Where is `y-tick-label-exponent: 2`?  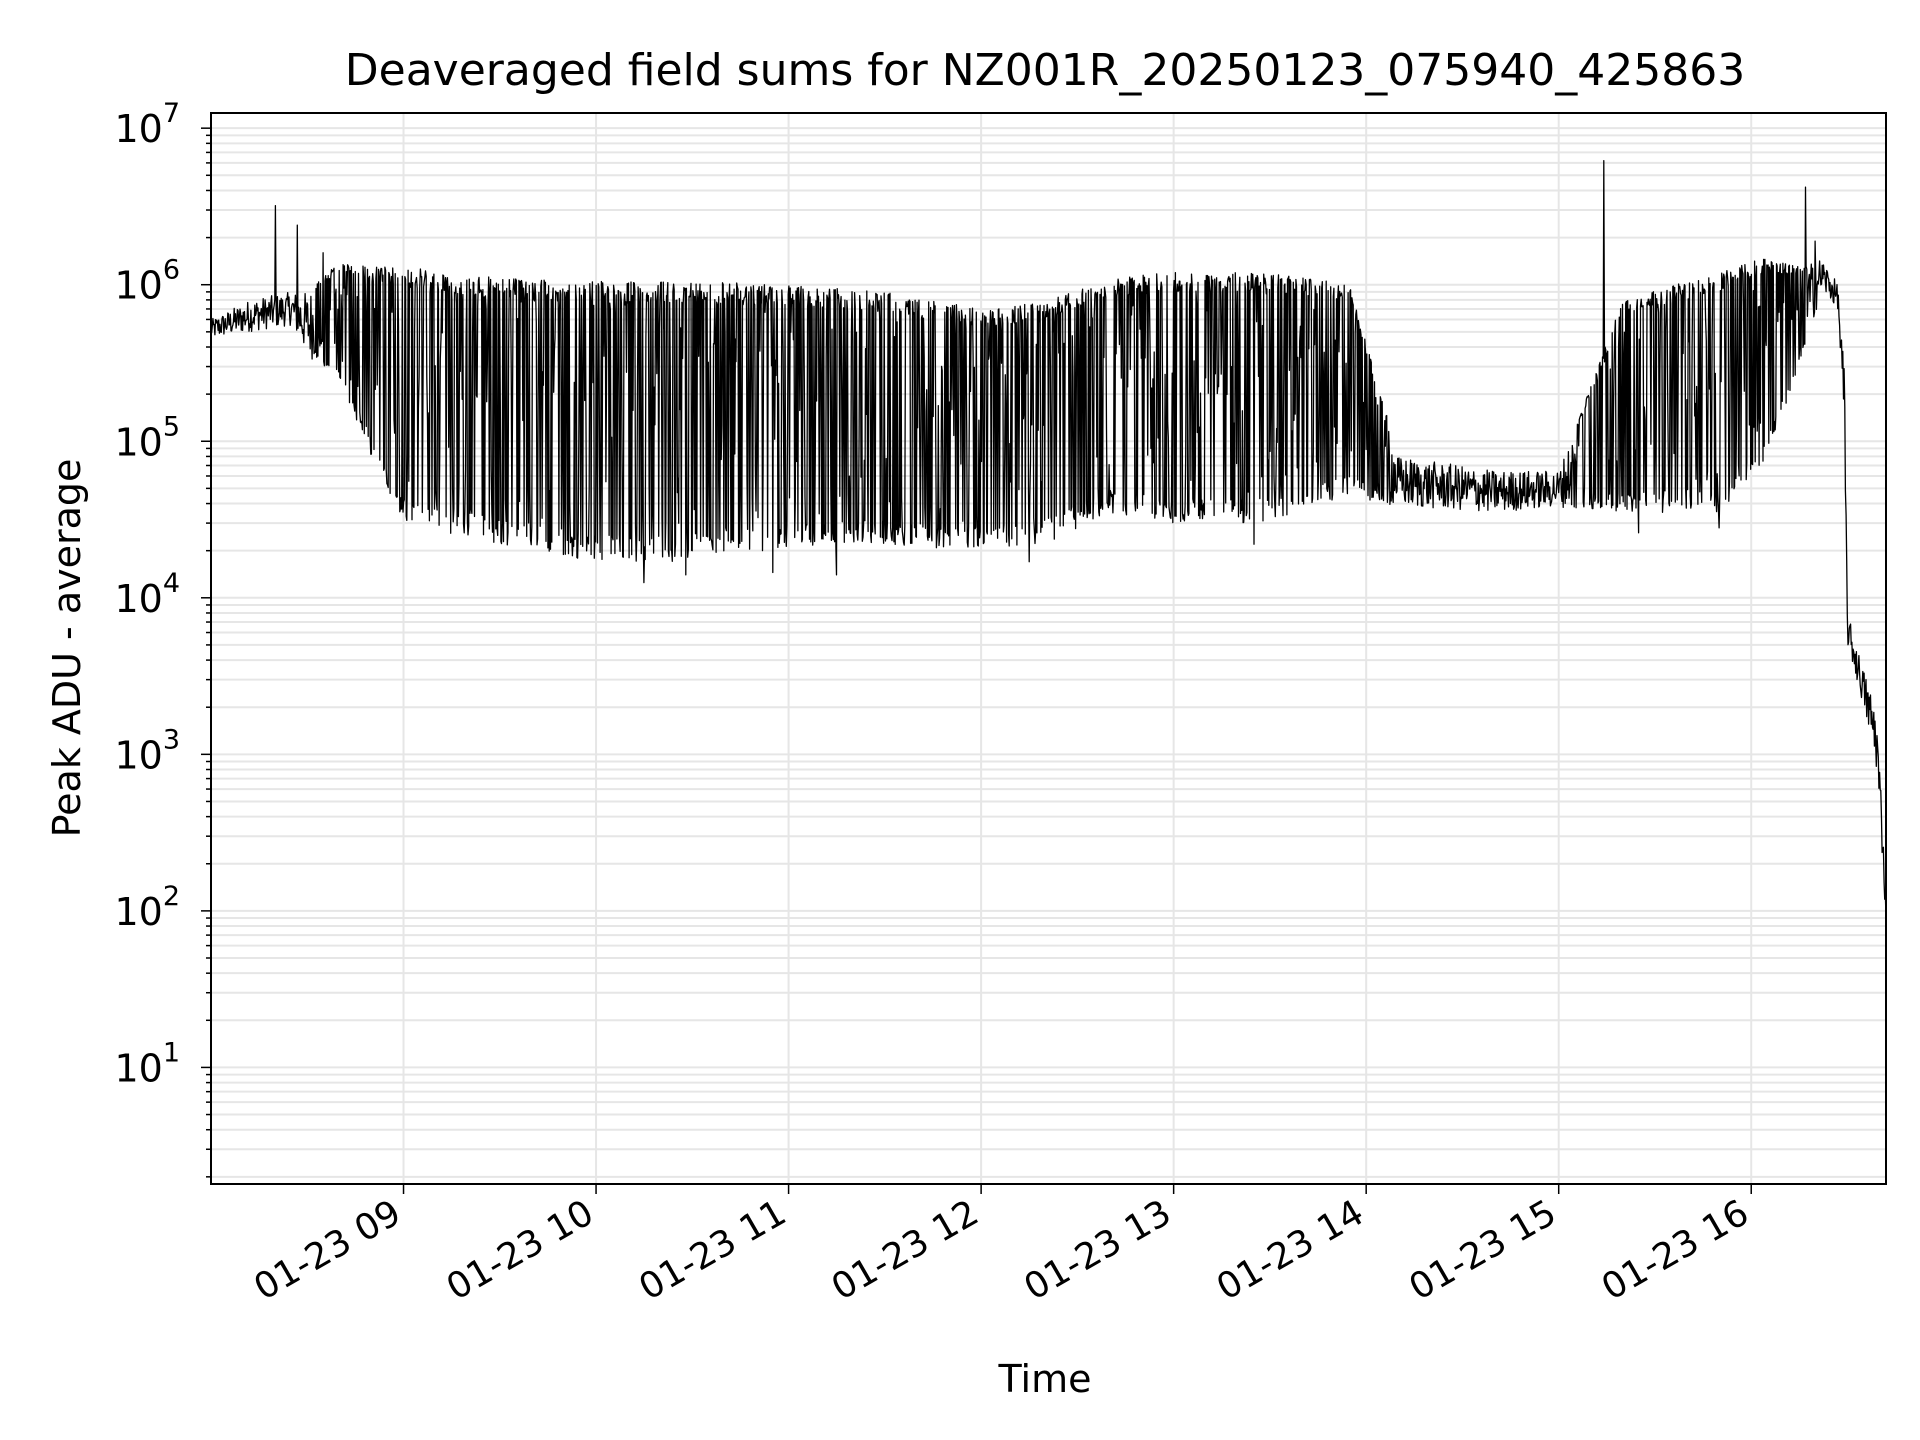 y-tick-label-exponent: 2 is located at coordinates (171, 896).